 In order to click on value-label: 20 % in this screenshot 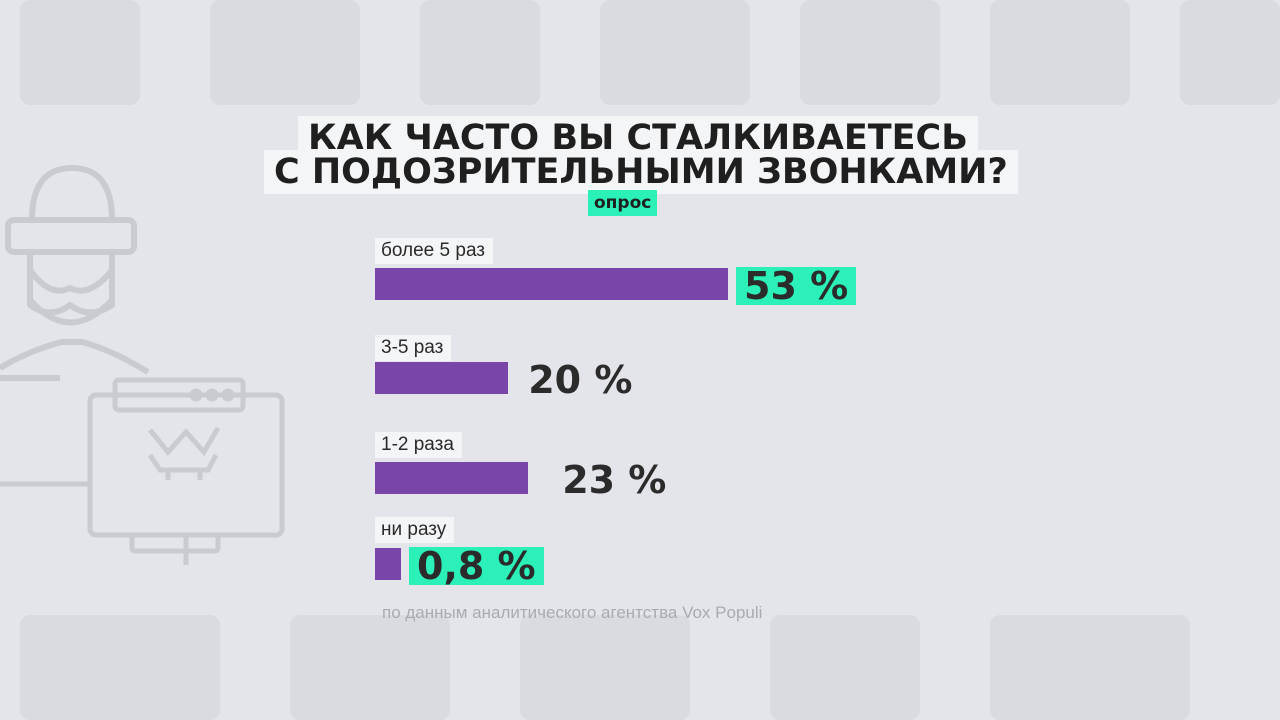, I will do `click(580, 380)`.